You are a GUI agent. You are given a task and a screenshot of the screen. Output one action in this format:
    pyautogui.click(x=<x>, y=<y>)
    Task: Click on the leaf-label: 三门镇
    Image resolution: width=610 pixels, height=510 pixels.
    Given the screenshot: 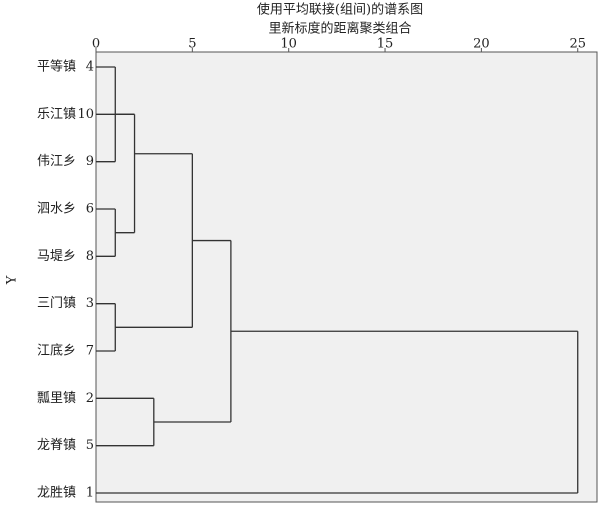 What is the action you would take?
    pyautogui.click(x=56, y=303)
    